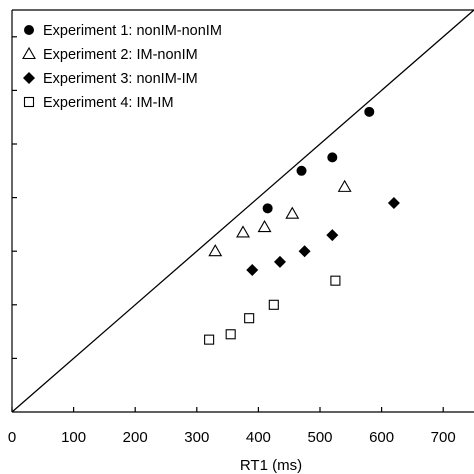  Describe the element at coordinates (258, 437) in the screenshot. I see `x-tick-label: 400` at that location.